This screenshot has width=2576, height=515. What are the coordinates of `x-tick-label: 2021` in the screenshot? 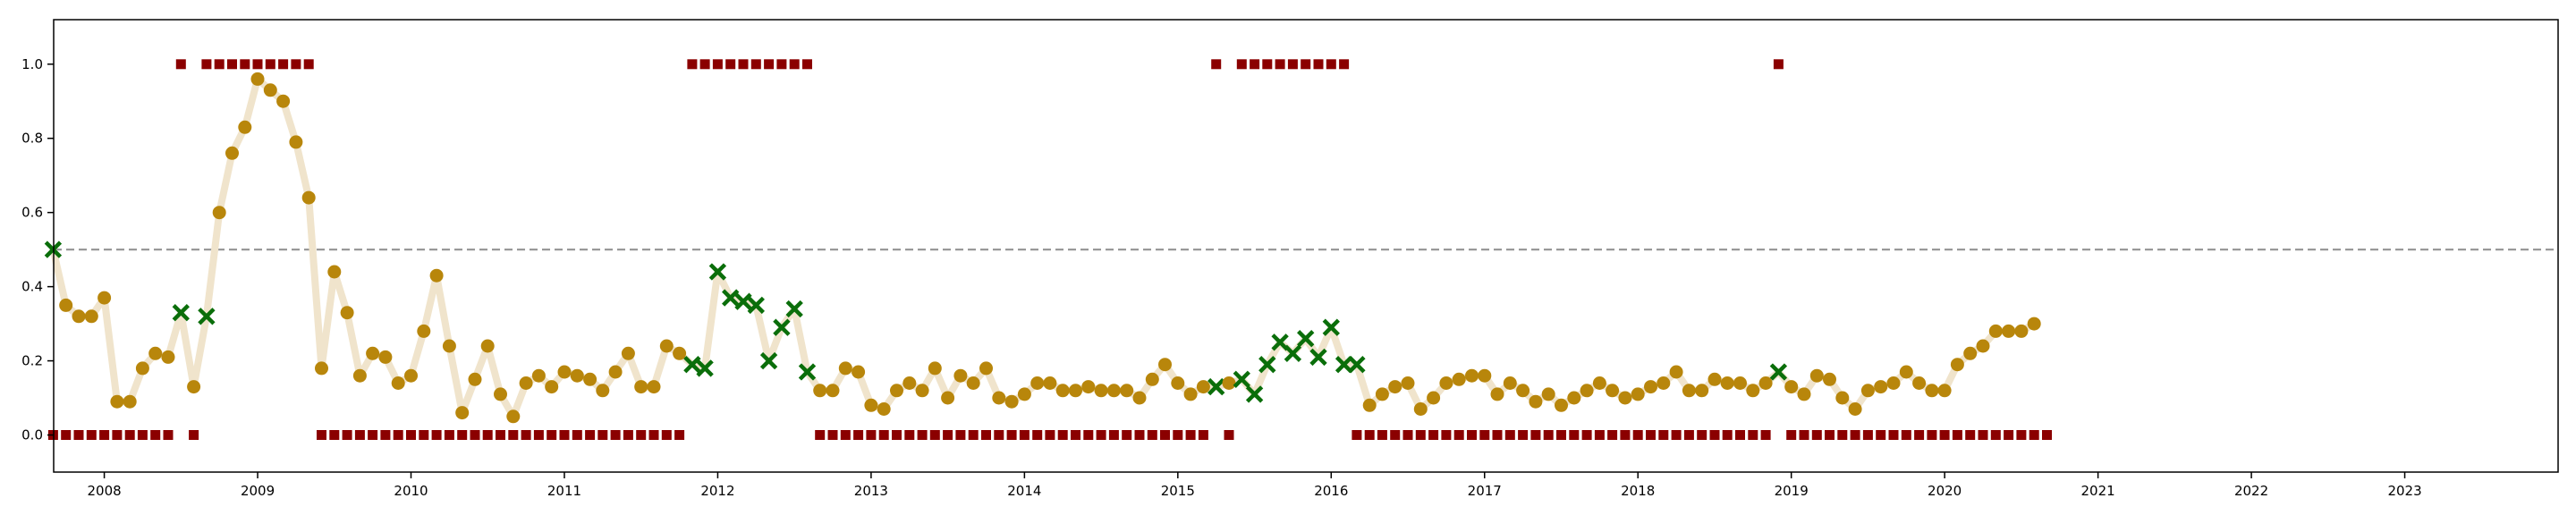 It's located at (2098, 491).